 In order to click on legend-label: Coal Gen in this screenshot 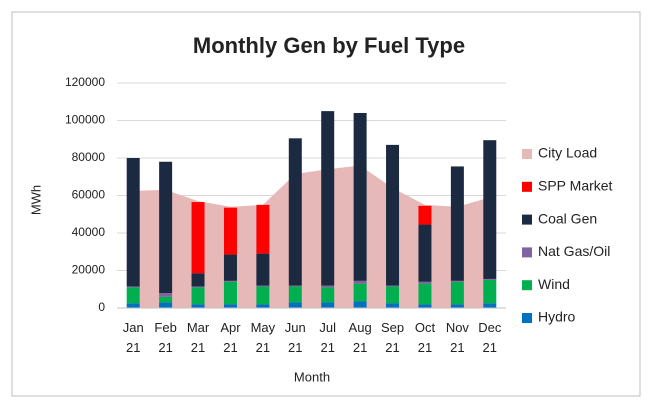, I will do `click(567, 218)`.